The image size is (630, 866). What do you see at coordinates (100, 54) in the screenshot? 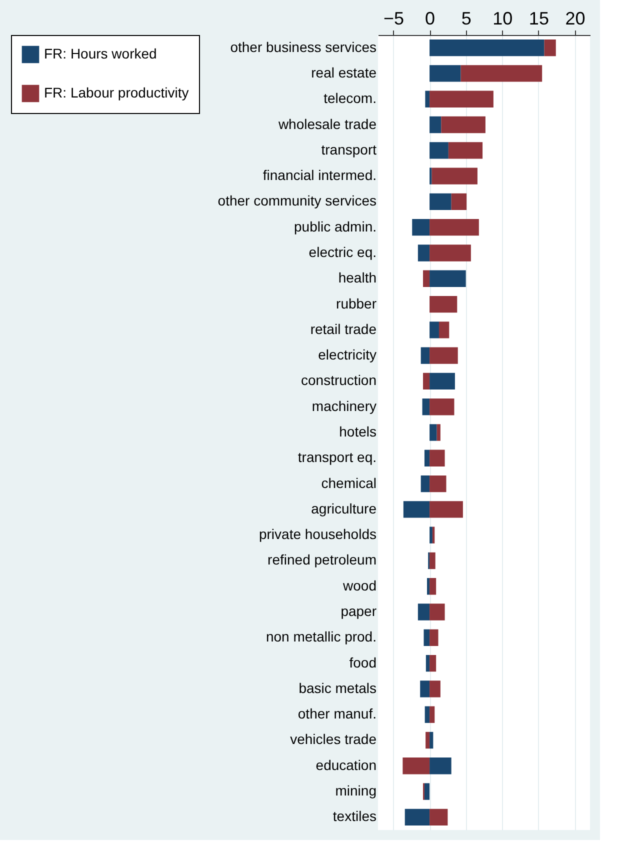
I see `legend-label: FR: Hours worked` at bounding box center [100, 54].